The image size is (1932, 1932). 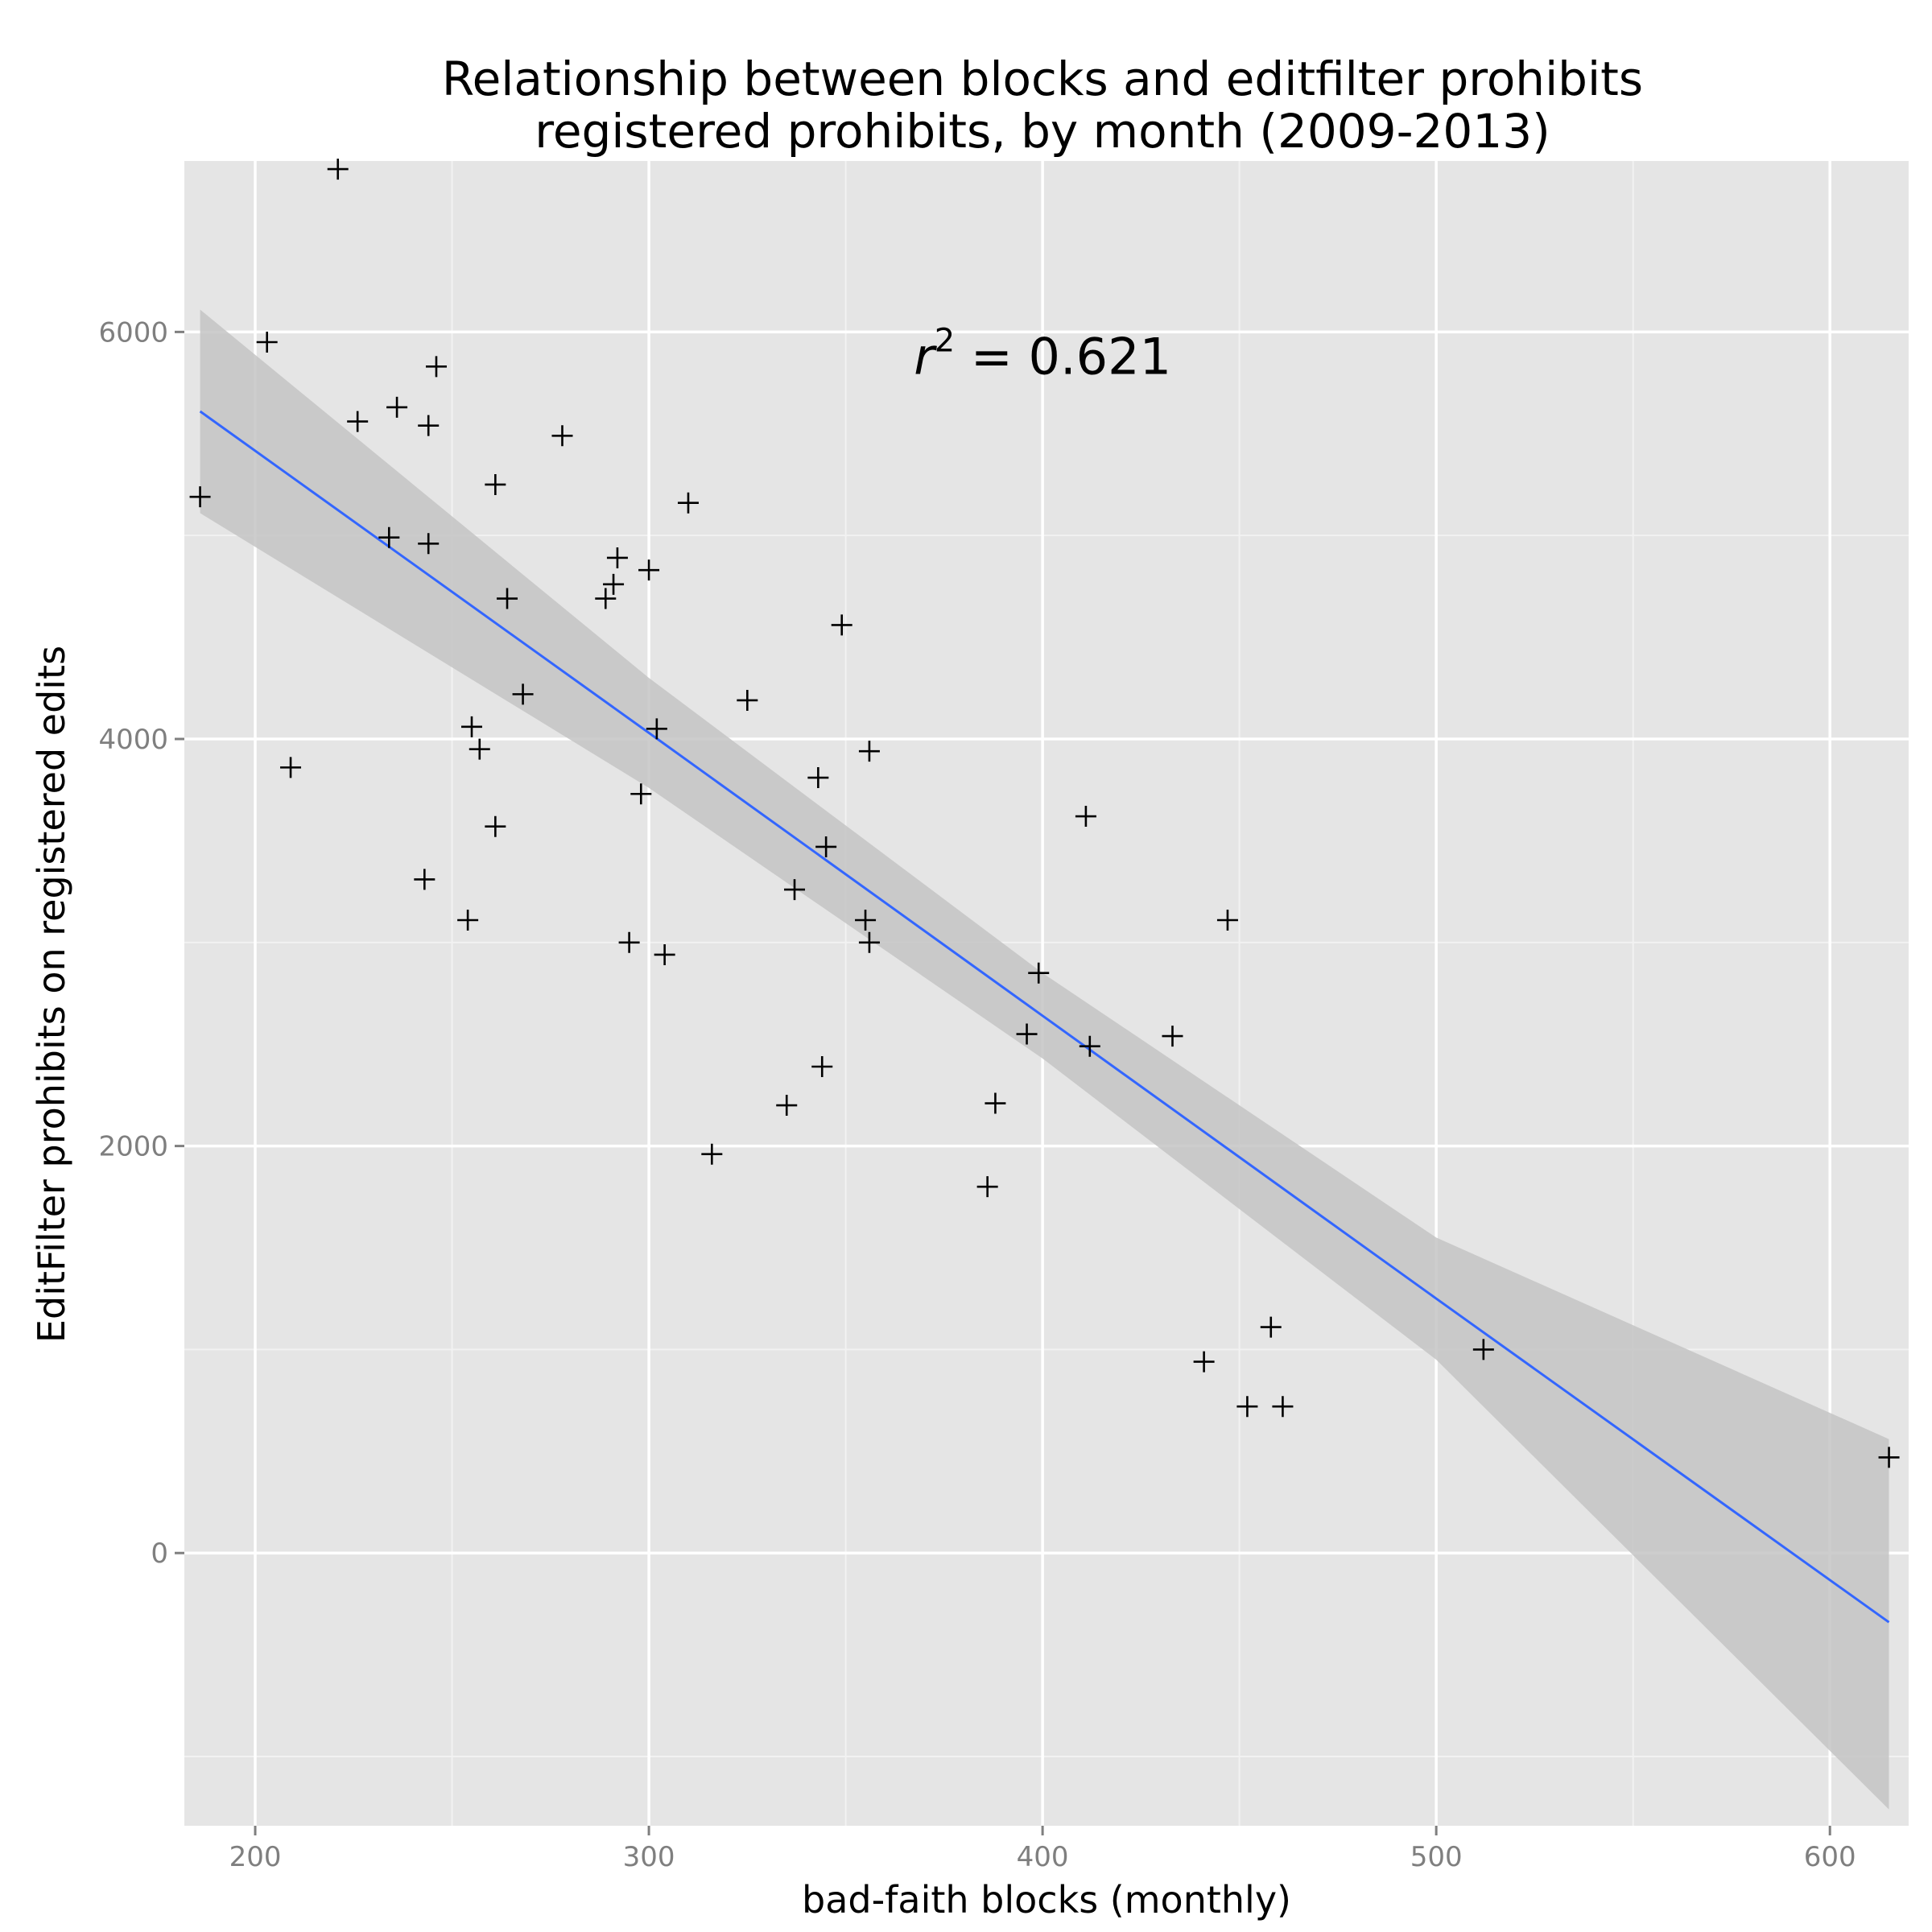 I want to click on y-tick-label: 0, so click(x=159, y=1554).